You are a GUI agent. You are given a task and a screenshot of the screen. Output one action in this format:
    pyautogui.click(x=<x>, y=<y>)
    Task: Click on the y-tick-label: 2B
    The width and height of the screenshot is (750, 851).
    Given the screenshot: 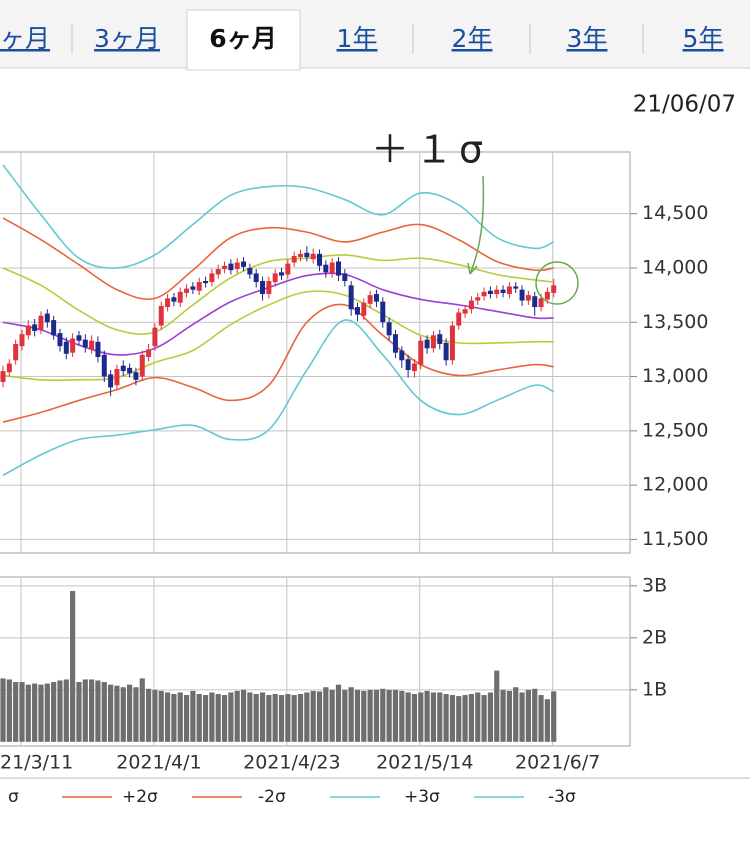 What is the action you would take?
    pyautogui.click(x=654, y=637)
    